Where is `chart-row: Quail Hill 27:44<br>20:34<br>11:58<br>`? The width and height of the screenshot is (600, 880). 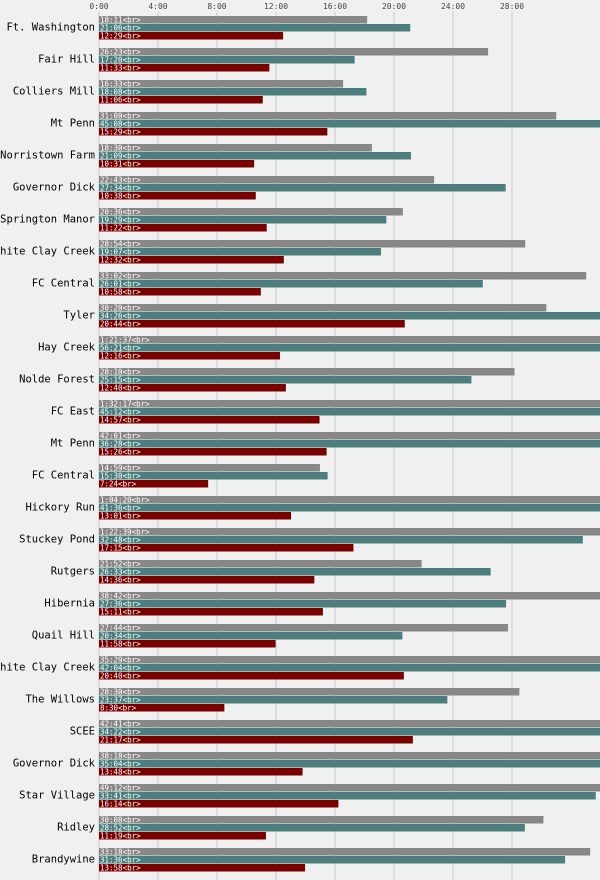 chart-row: Quail Hill 27:44<br>20:34<br>11:58<br> is located at coordinates (270, 636).